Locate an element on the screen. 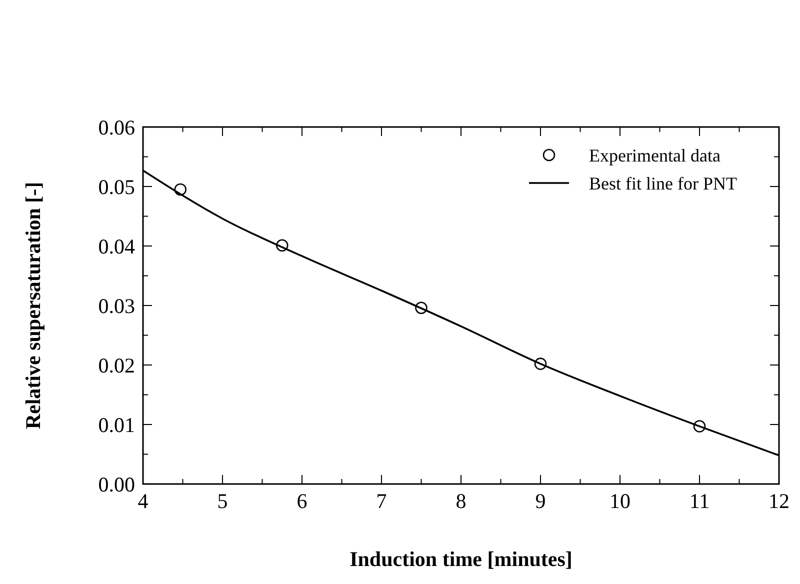  x-tick-label: 10 is located at coordinates (620, 501).